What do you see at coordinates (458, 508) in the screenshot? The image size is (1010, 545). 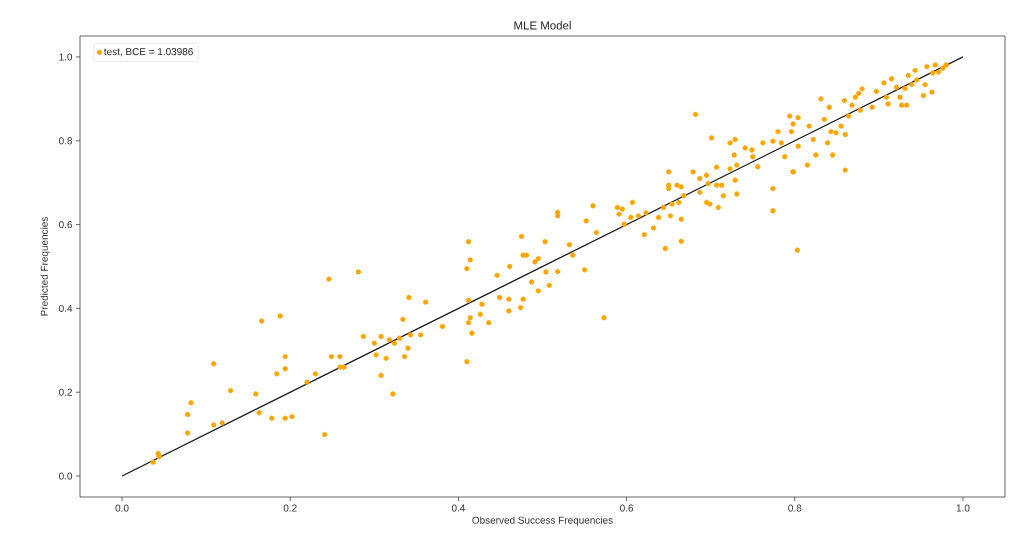 I see `x-tick-label: 0.4` at bounding box center [458, 508].